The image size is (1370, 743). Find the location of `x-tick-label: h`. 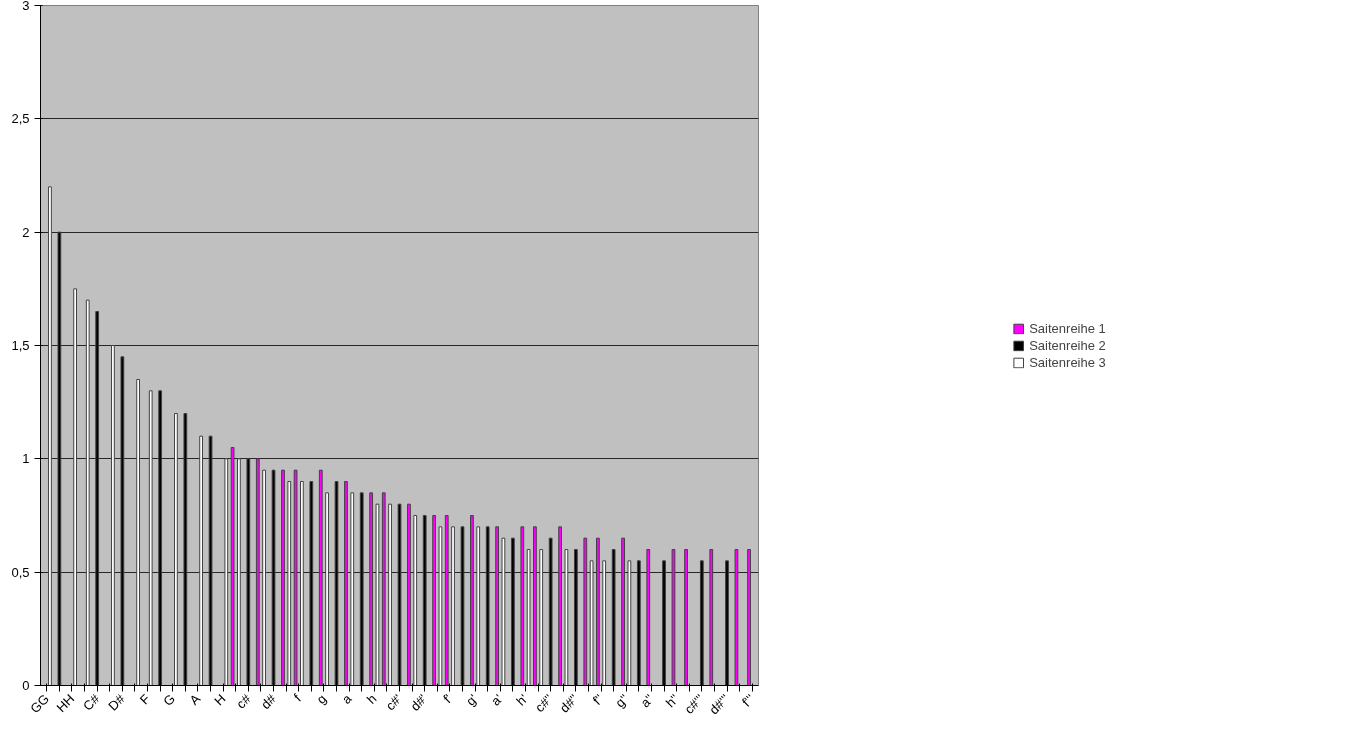

x-tick-label: h is located at coordinates (371, 699).